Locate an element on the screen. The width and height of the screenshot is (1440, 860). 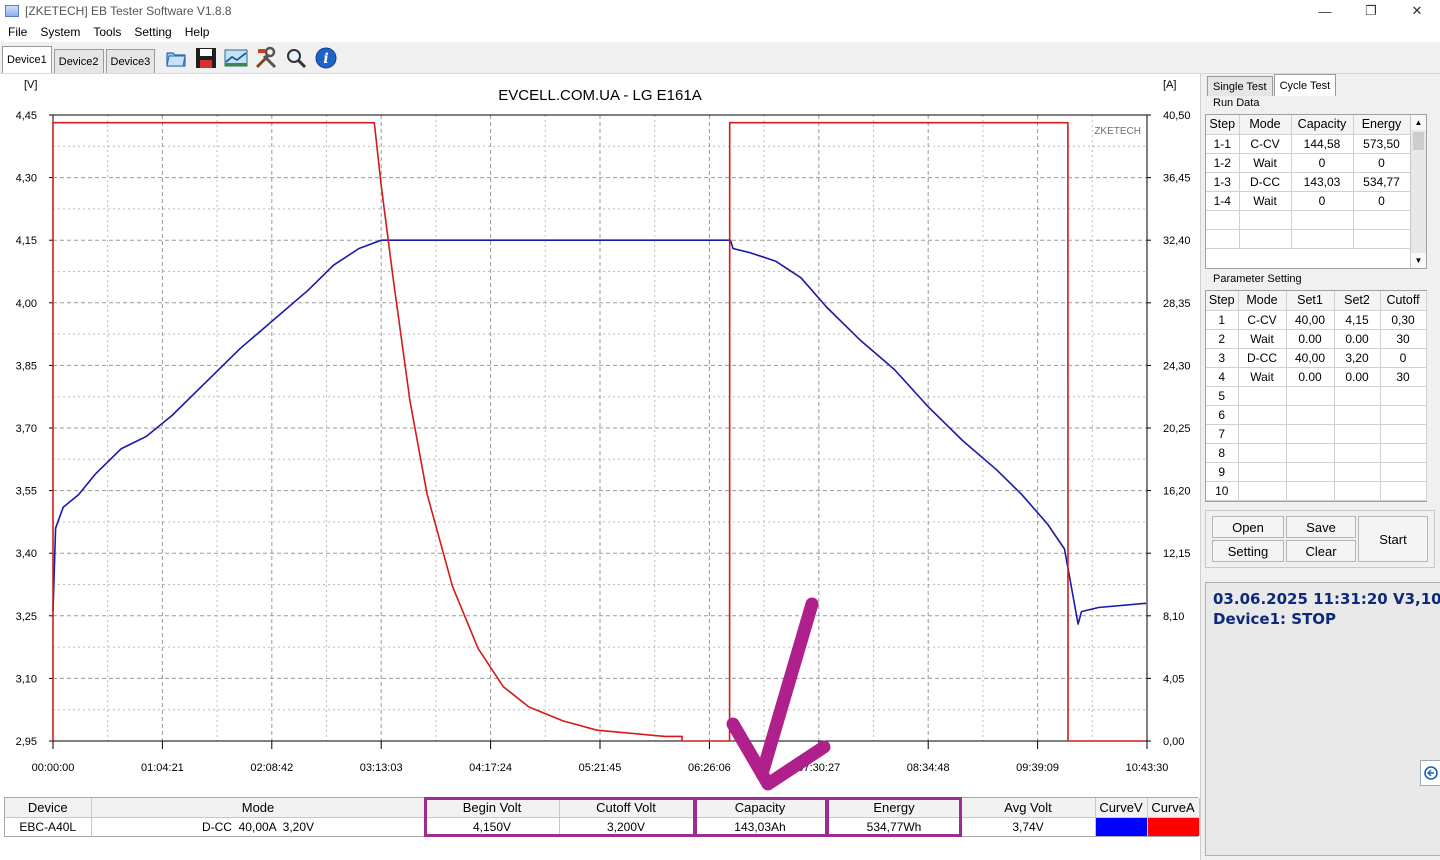
save-icon is located at coordinates (206, 58).